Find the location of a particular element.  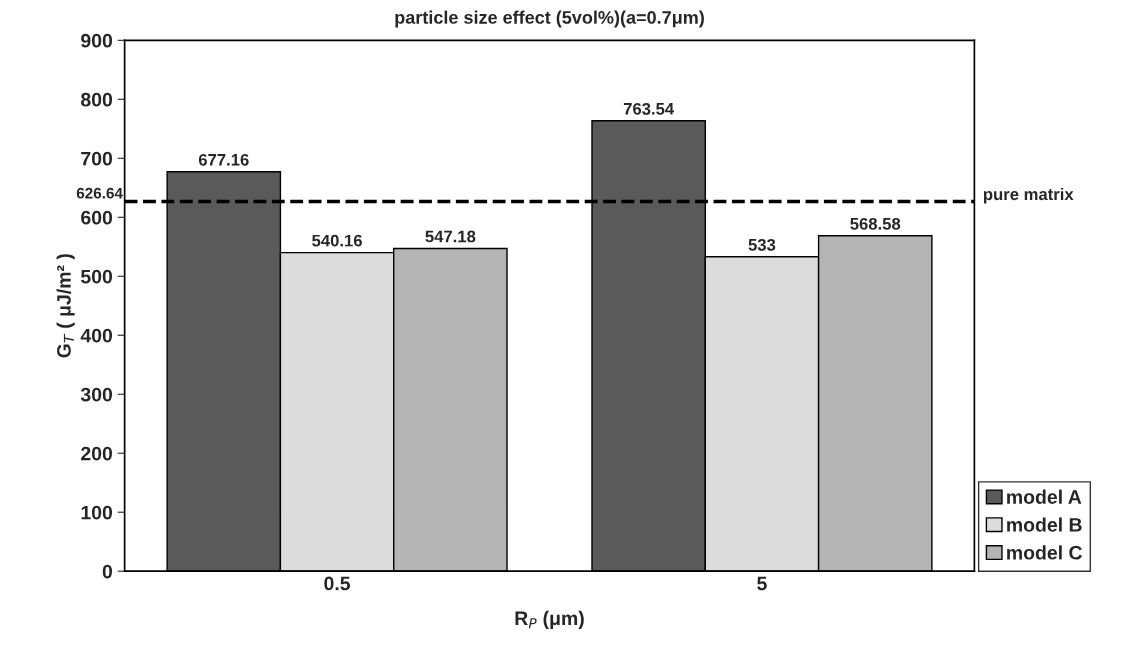

x-tick-label: 5 is located at coordinates (762, 583).